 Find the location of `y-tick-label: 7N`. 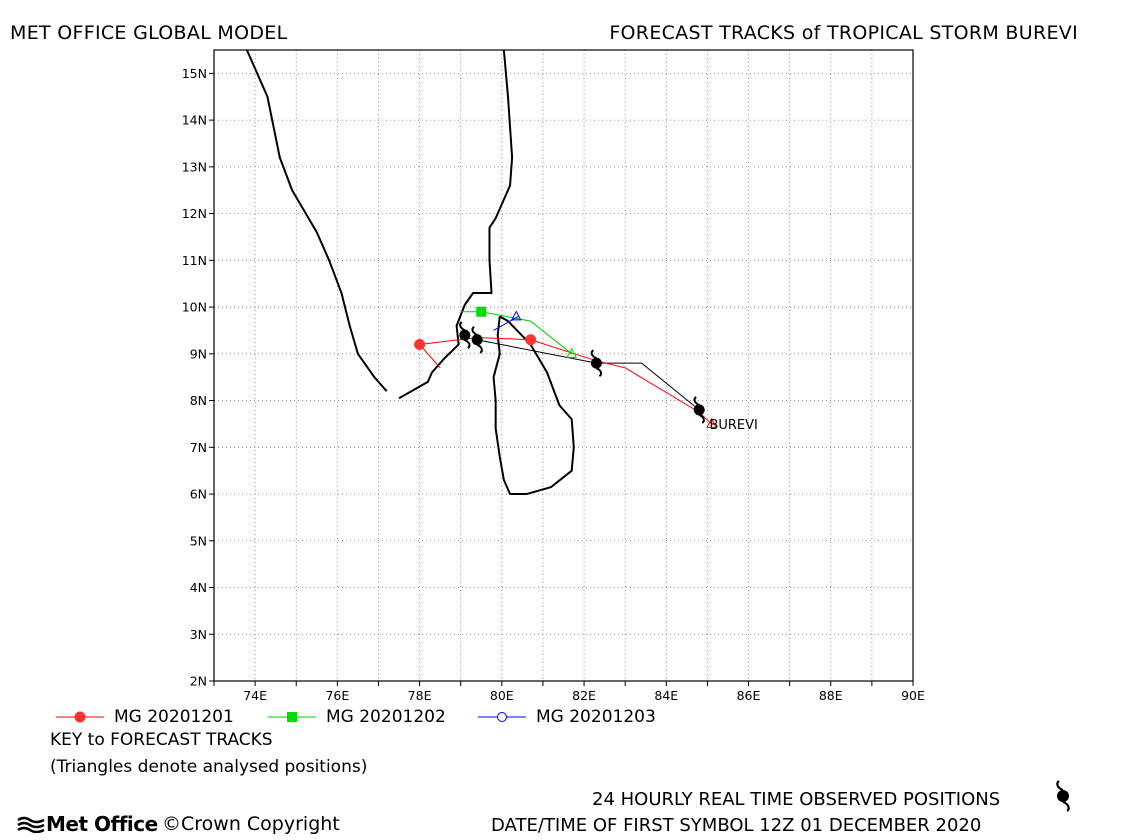

y-tick-label: 7N is located at coordinates (198, 447).